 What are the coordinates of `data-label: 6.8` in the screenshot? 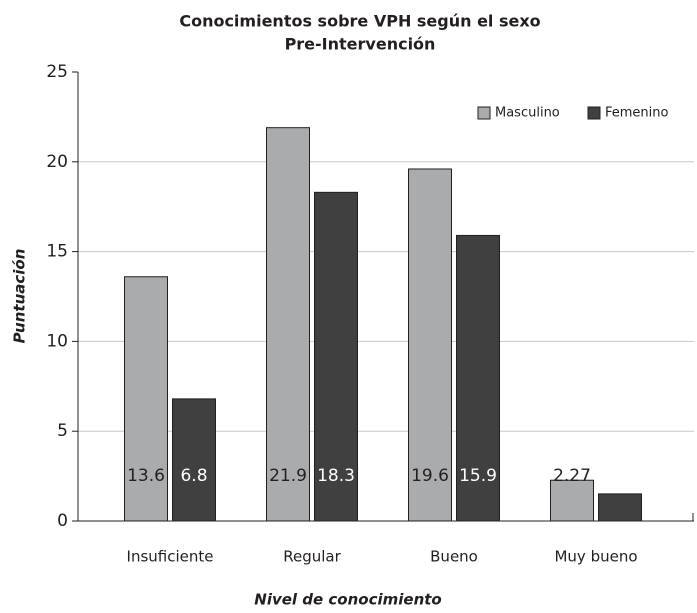 It's located at (193, 476).